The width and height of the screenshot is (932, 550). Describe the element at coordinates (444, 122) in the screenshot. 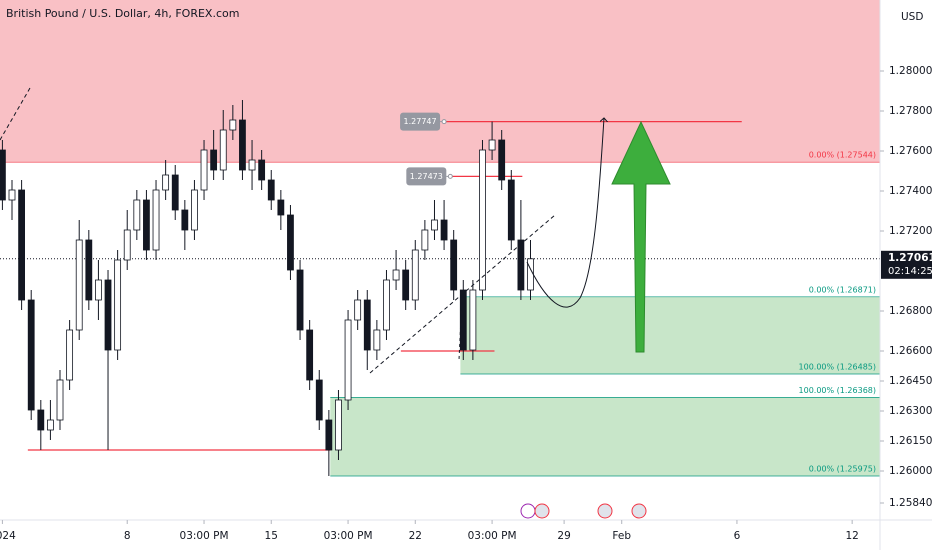

I see `level-anchor` at that location.